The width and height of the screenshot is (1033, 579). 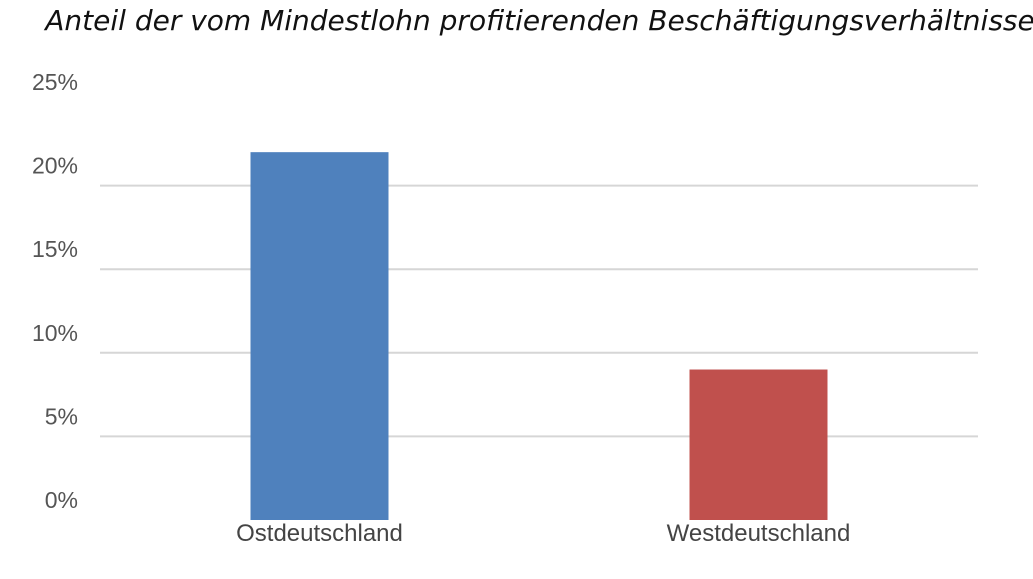 I want to click on bar-ostdeutschland, so click(x=319, y=336).